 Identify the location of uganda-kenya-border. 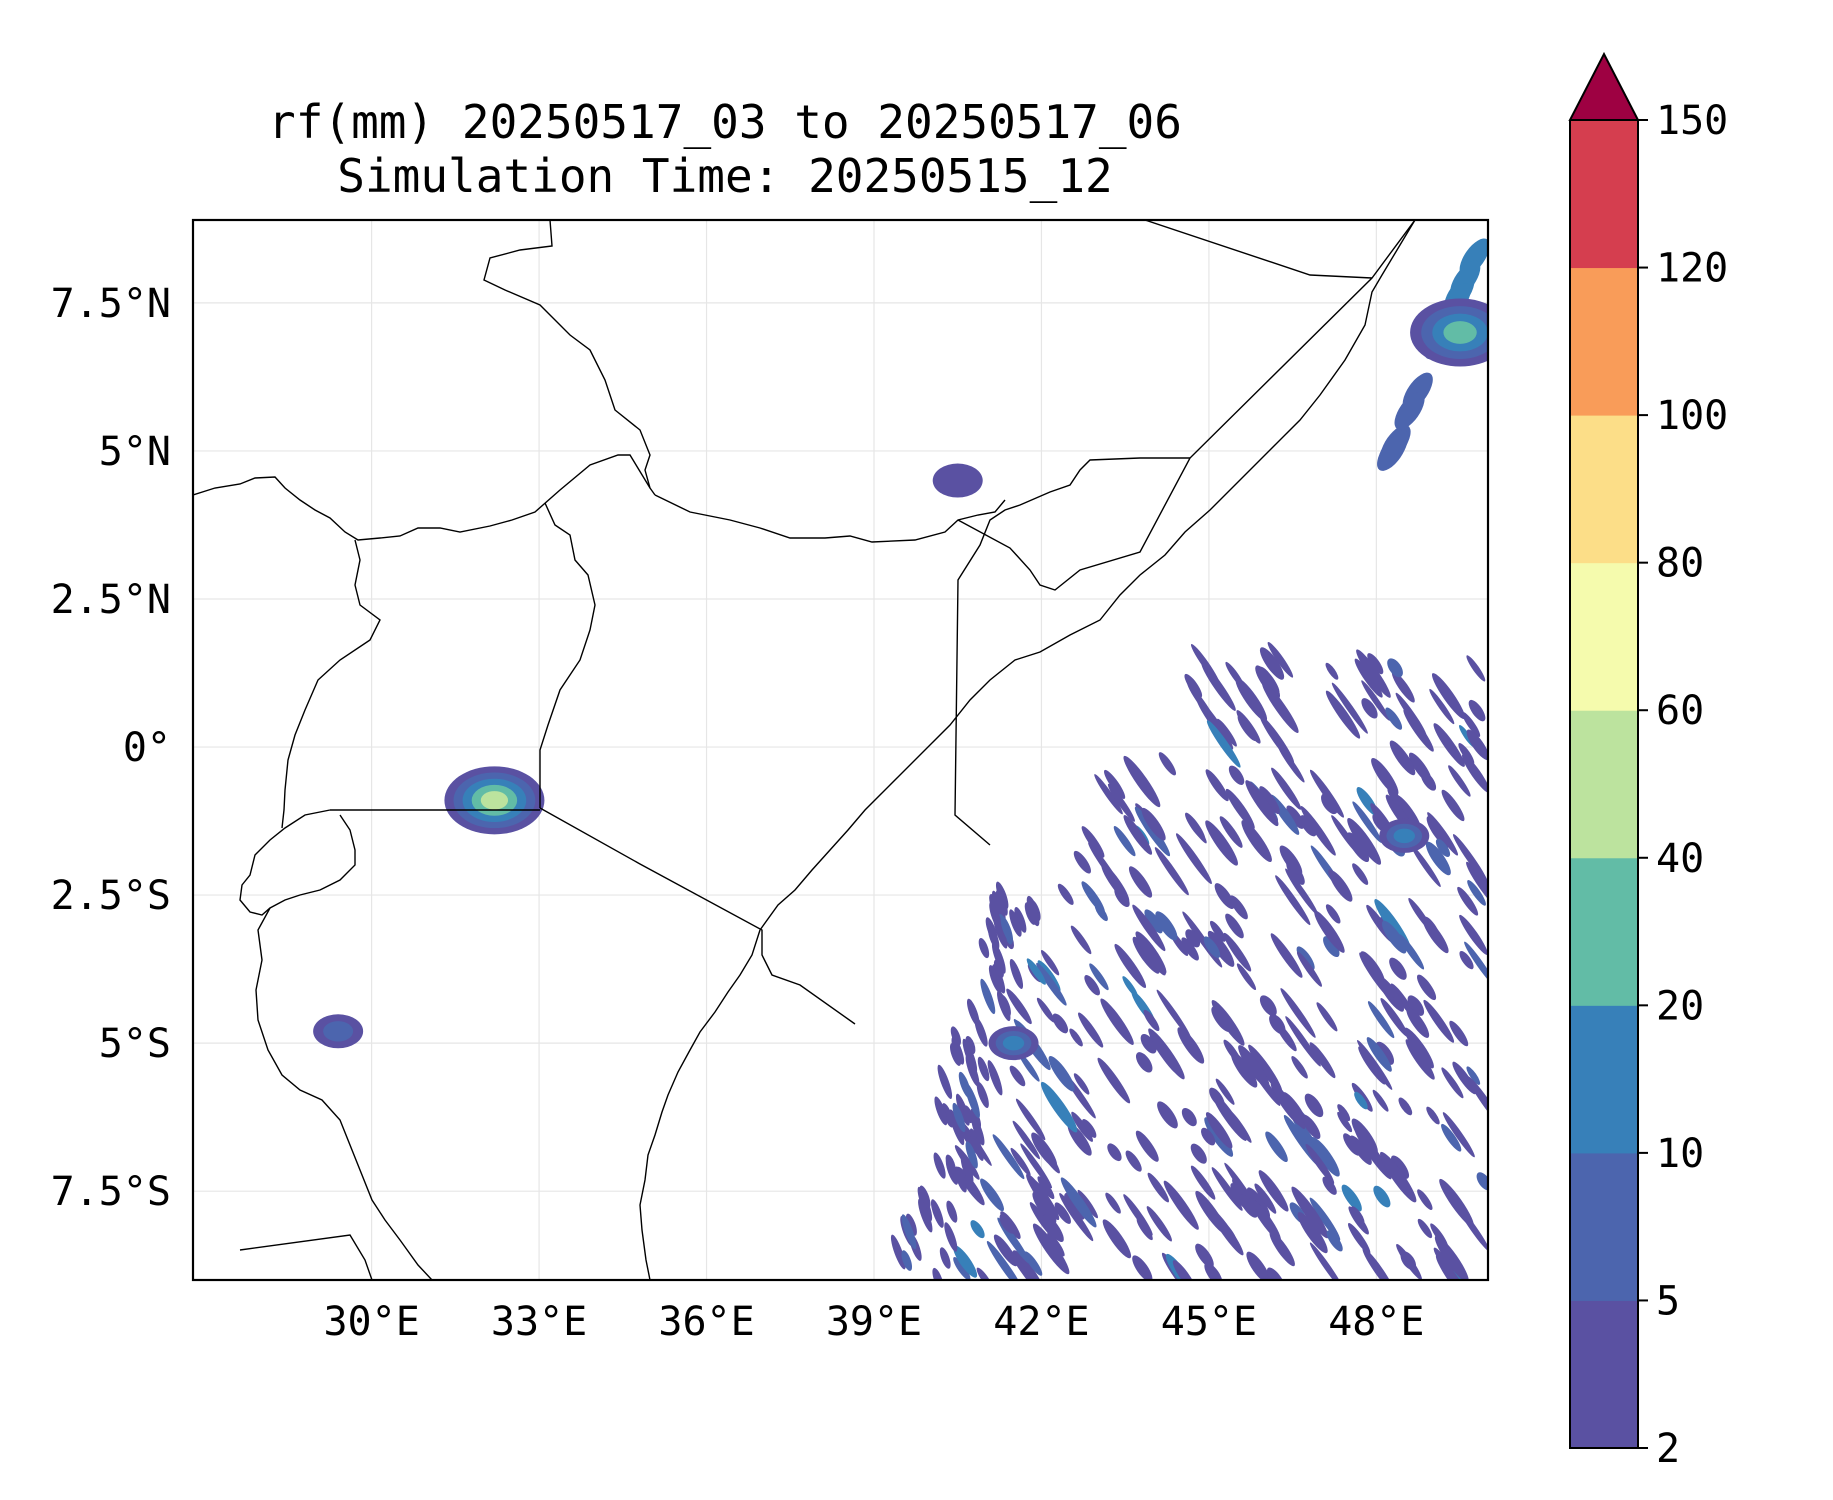
(567, 655).